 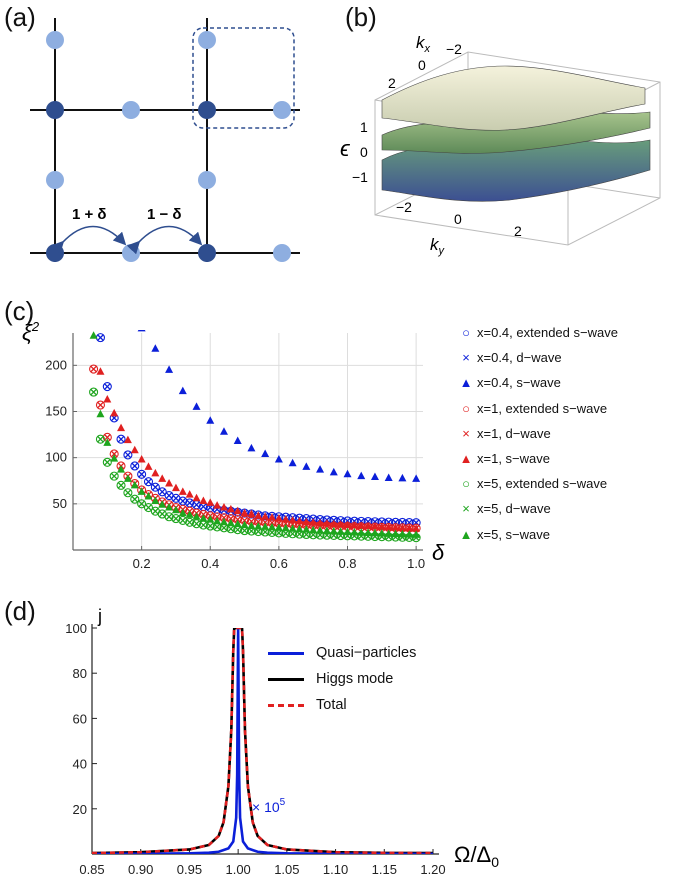 What do you see at coordinates (536, 458) in the screenshot?
I see `legend-item: ▲ x=1, s−wave` at bounding box center [536, 458].